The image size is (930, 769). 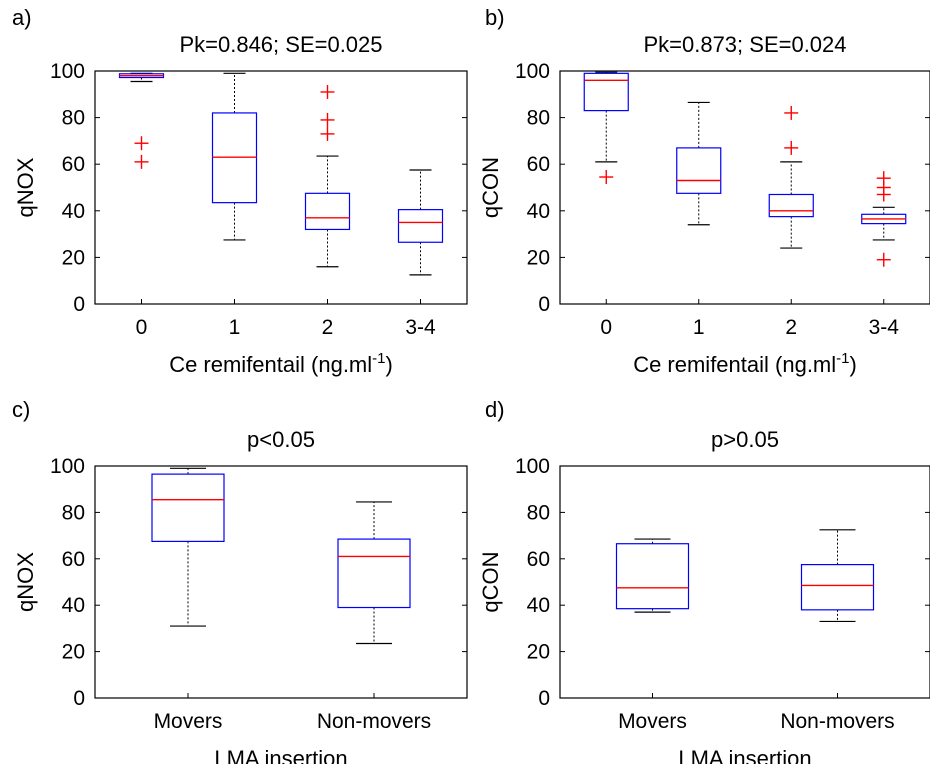 What do you see at coordinates (745, 439) in the screenshot?
I see `chart-title: p>0.05` at bounding box center [745, 439].